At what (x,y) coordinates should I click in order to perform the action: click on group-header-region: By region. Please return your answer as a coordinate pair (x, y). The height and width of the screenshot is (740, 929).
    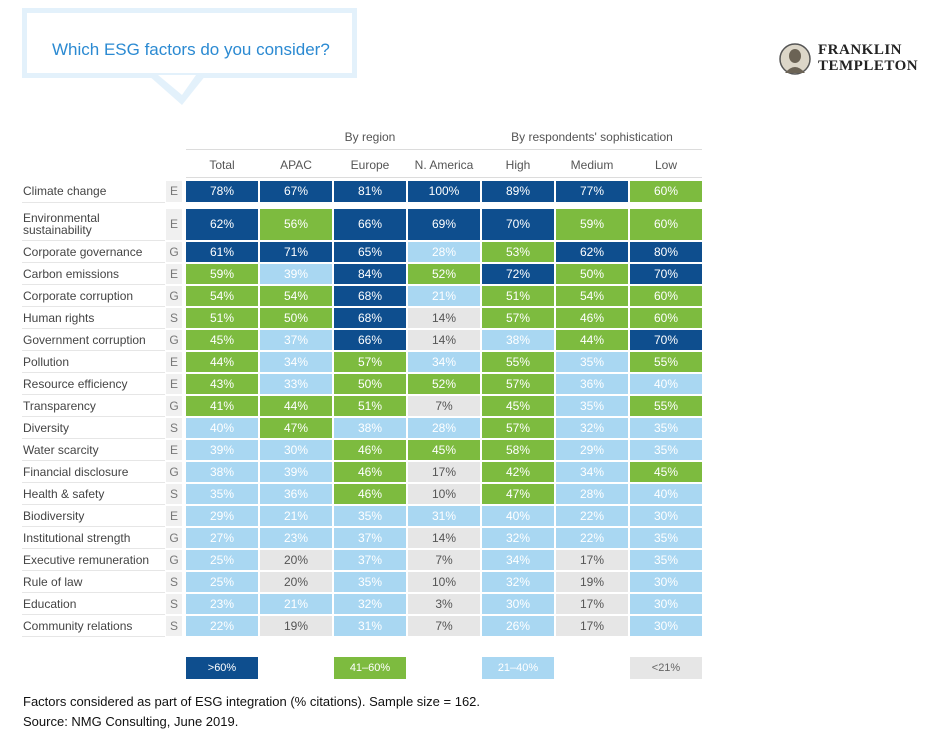
    Looking at the image, I should click on (370, 137).